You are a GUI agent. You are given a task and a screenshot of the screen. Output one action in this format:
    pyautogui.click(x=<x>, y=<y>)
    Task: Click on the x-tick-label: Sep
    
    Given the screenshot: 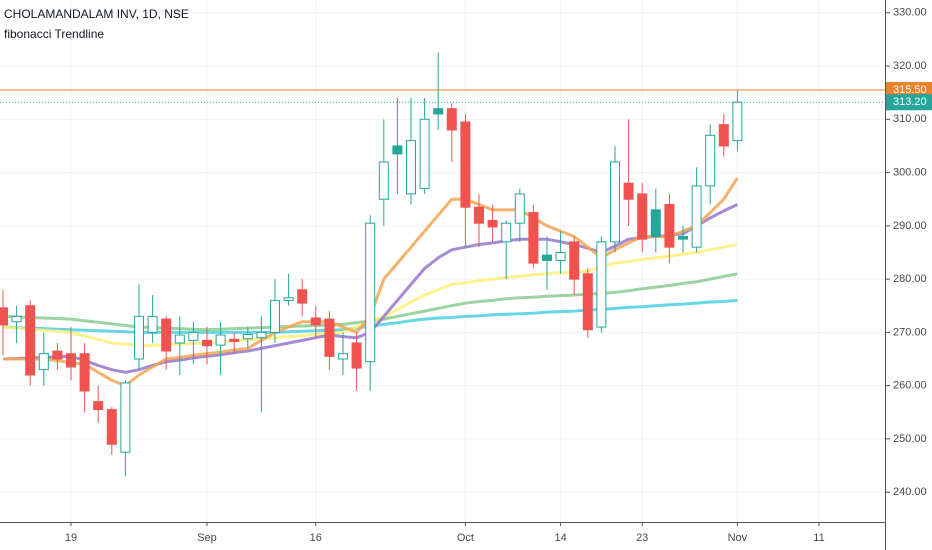 What is the action you would take?
    pyautogui.click(x=207, y=538)
    